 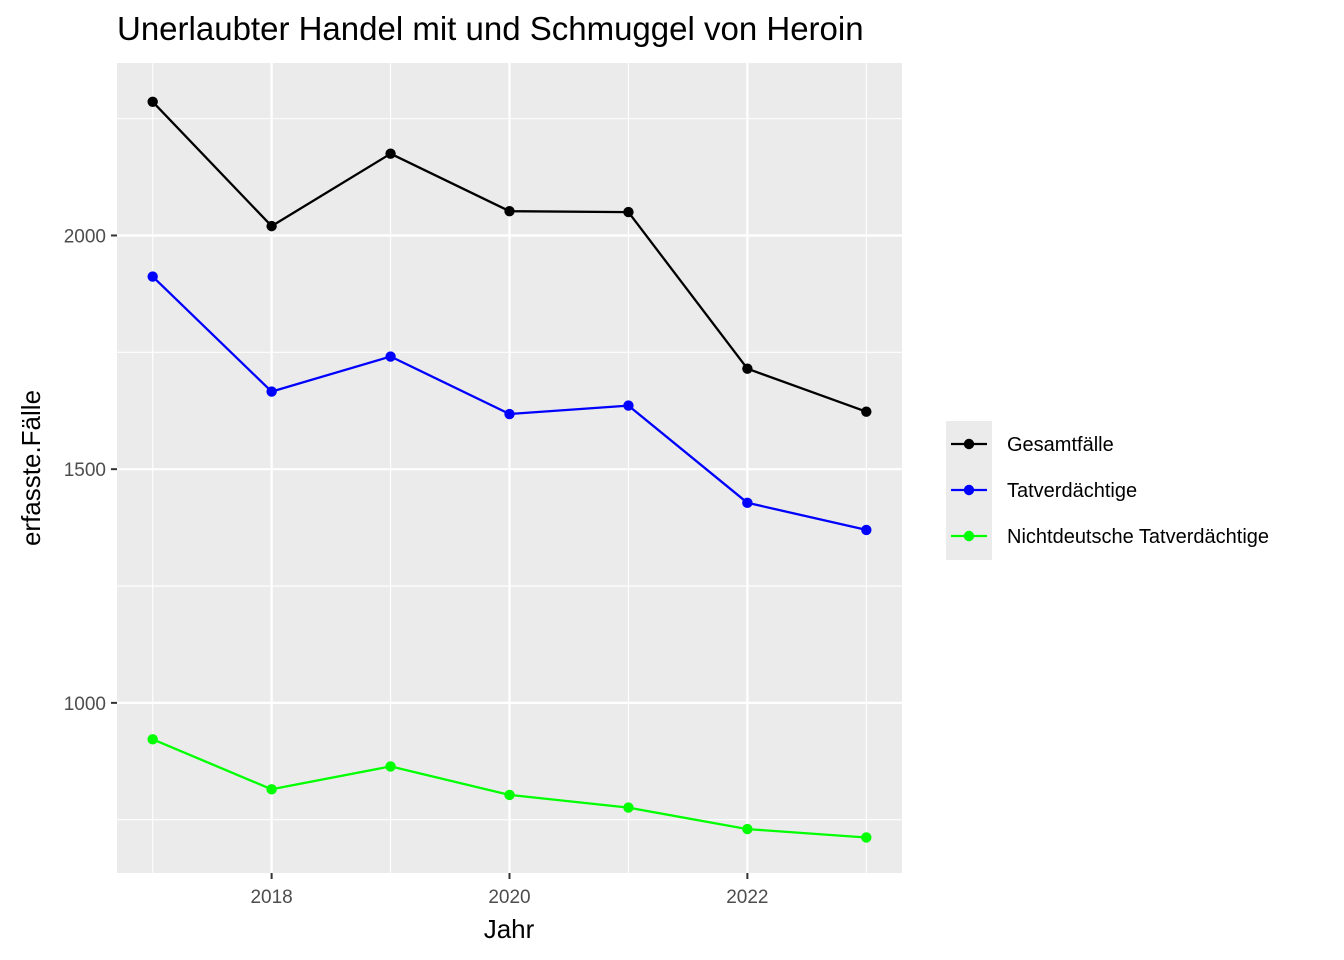 What do you see at coordinates (509, 897) in the screenshot?
I see `x-tick-label: 2020` at bounding box center [509, 897].